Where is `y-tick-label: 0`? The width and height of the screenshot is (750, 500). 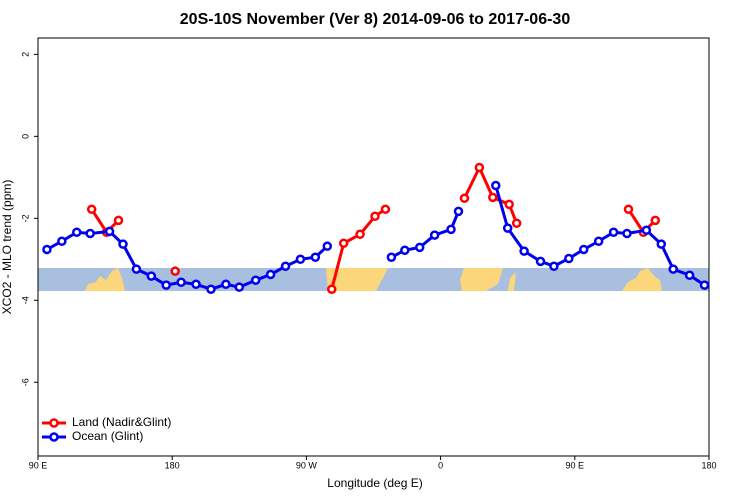
y-tick-label: 0 is located at coordinates (25, 136).